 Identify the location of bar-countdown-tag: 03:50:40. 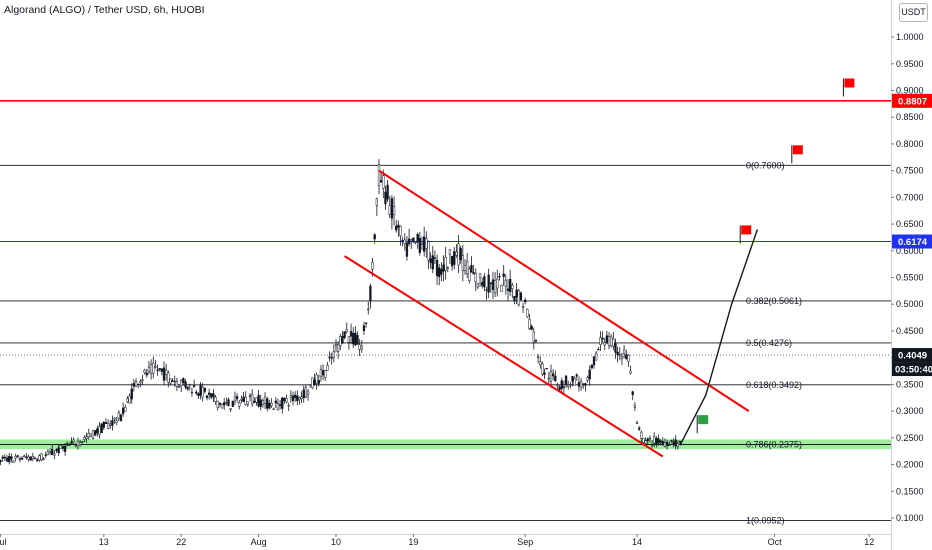
(912, 369).